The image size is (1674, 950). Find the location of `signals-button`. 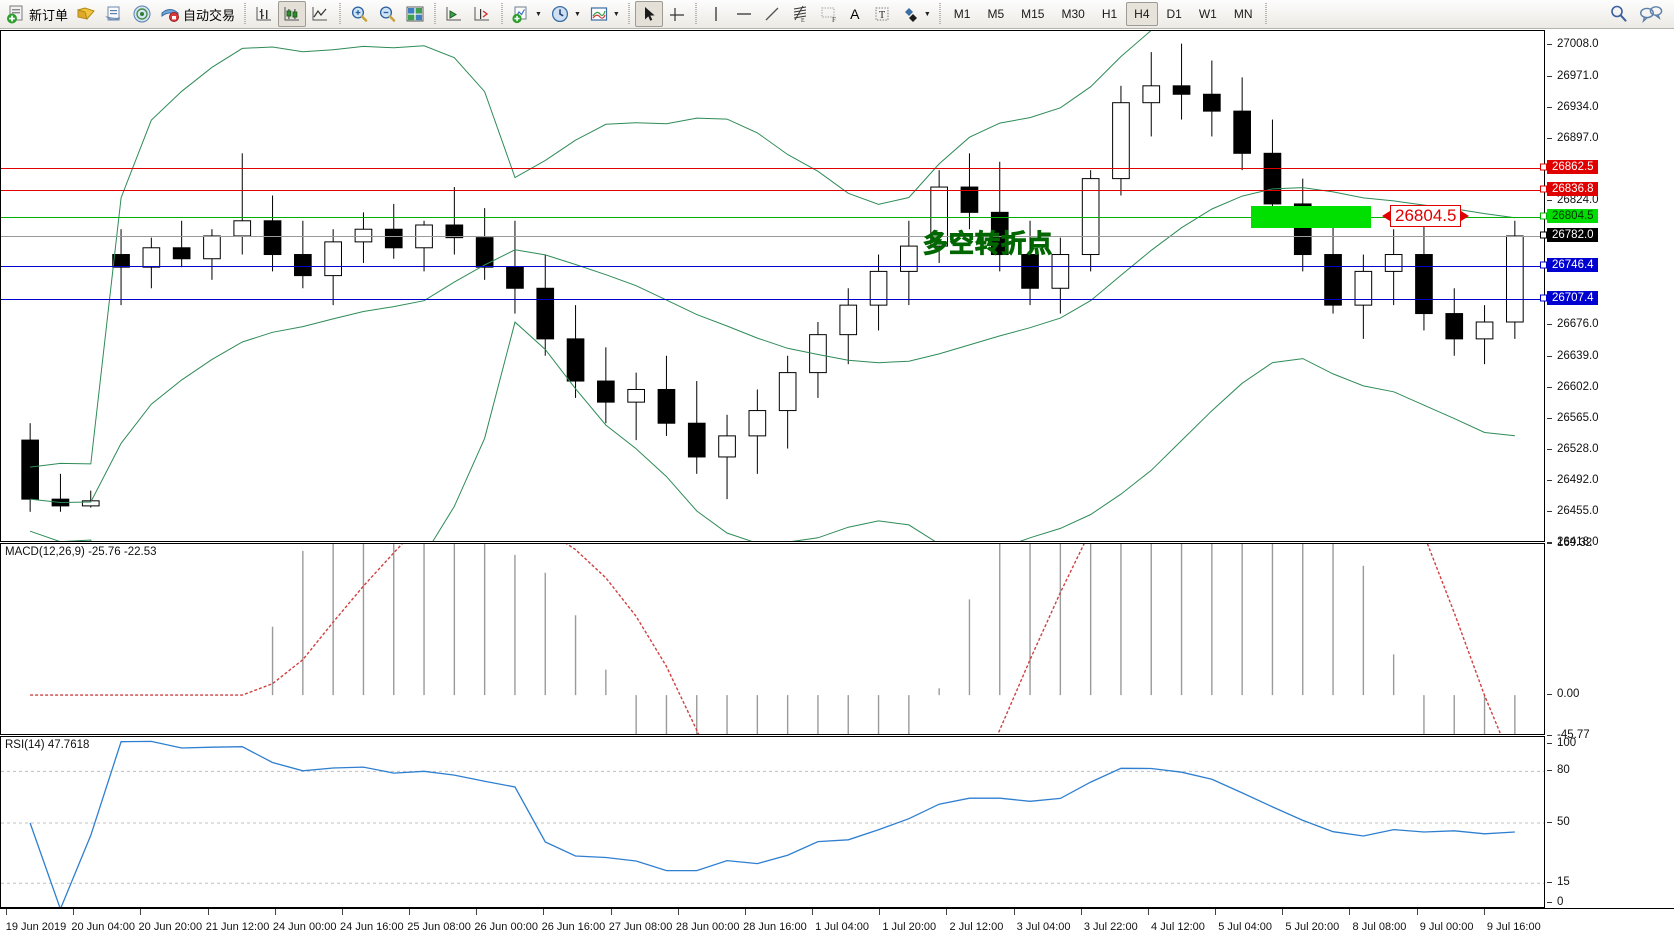

signals-button is located at coordinates (142, 14).